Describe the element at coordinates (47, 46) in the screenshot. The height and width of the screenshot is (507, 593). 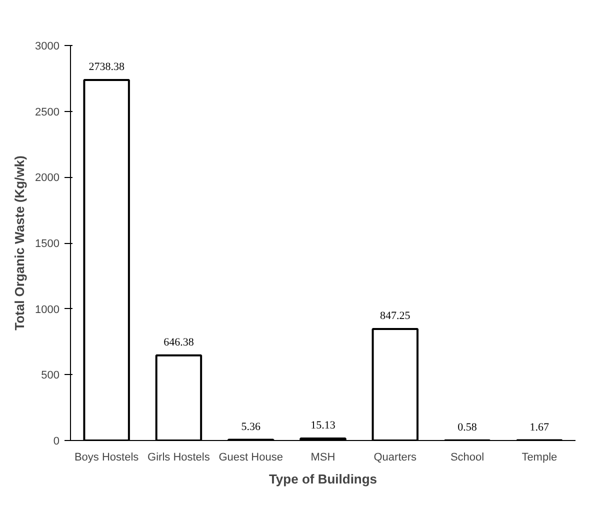
I see `y-tick-label: 3000` at that location.